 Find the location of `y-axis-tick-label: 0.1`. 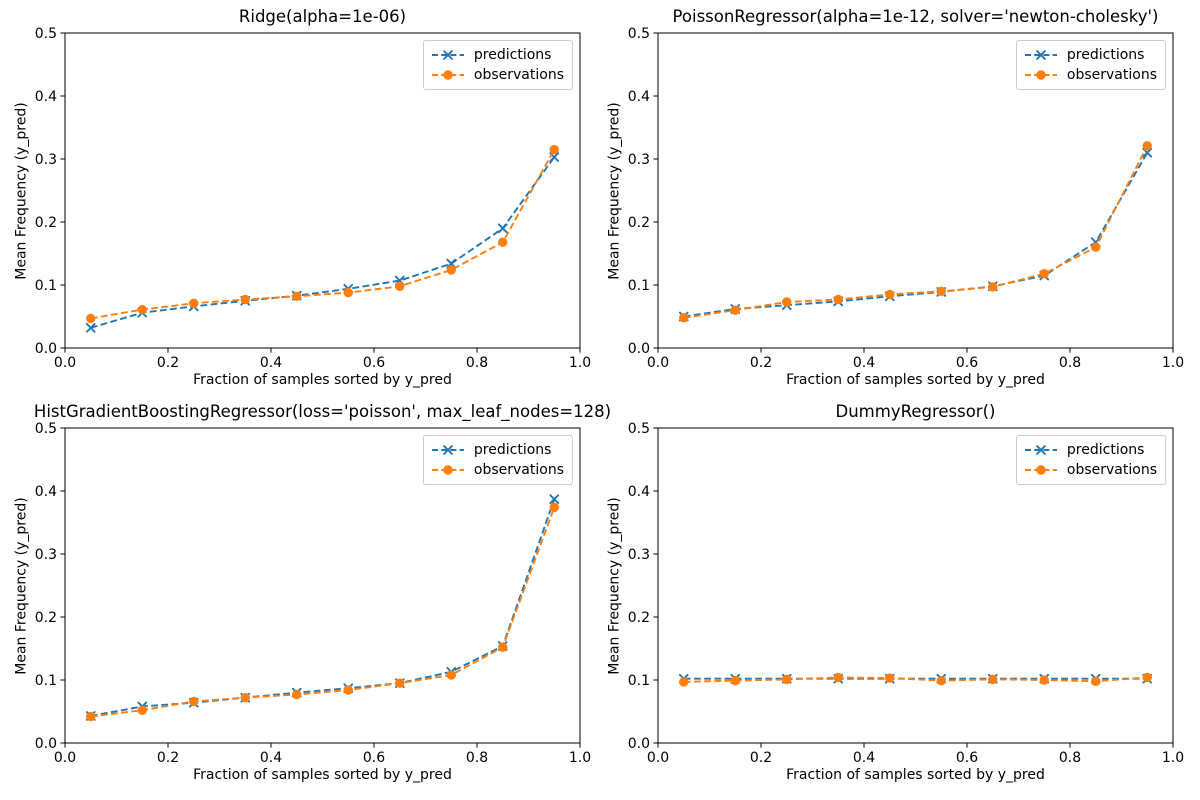

y-axis-tick-label: 0.1 is located at coordinates (639, 286).